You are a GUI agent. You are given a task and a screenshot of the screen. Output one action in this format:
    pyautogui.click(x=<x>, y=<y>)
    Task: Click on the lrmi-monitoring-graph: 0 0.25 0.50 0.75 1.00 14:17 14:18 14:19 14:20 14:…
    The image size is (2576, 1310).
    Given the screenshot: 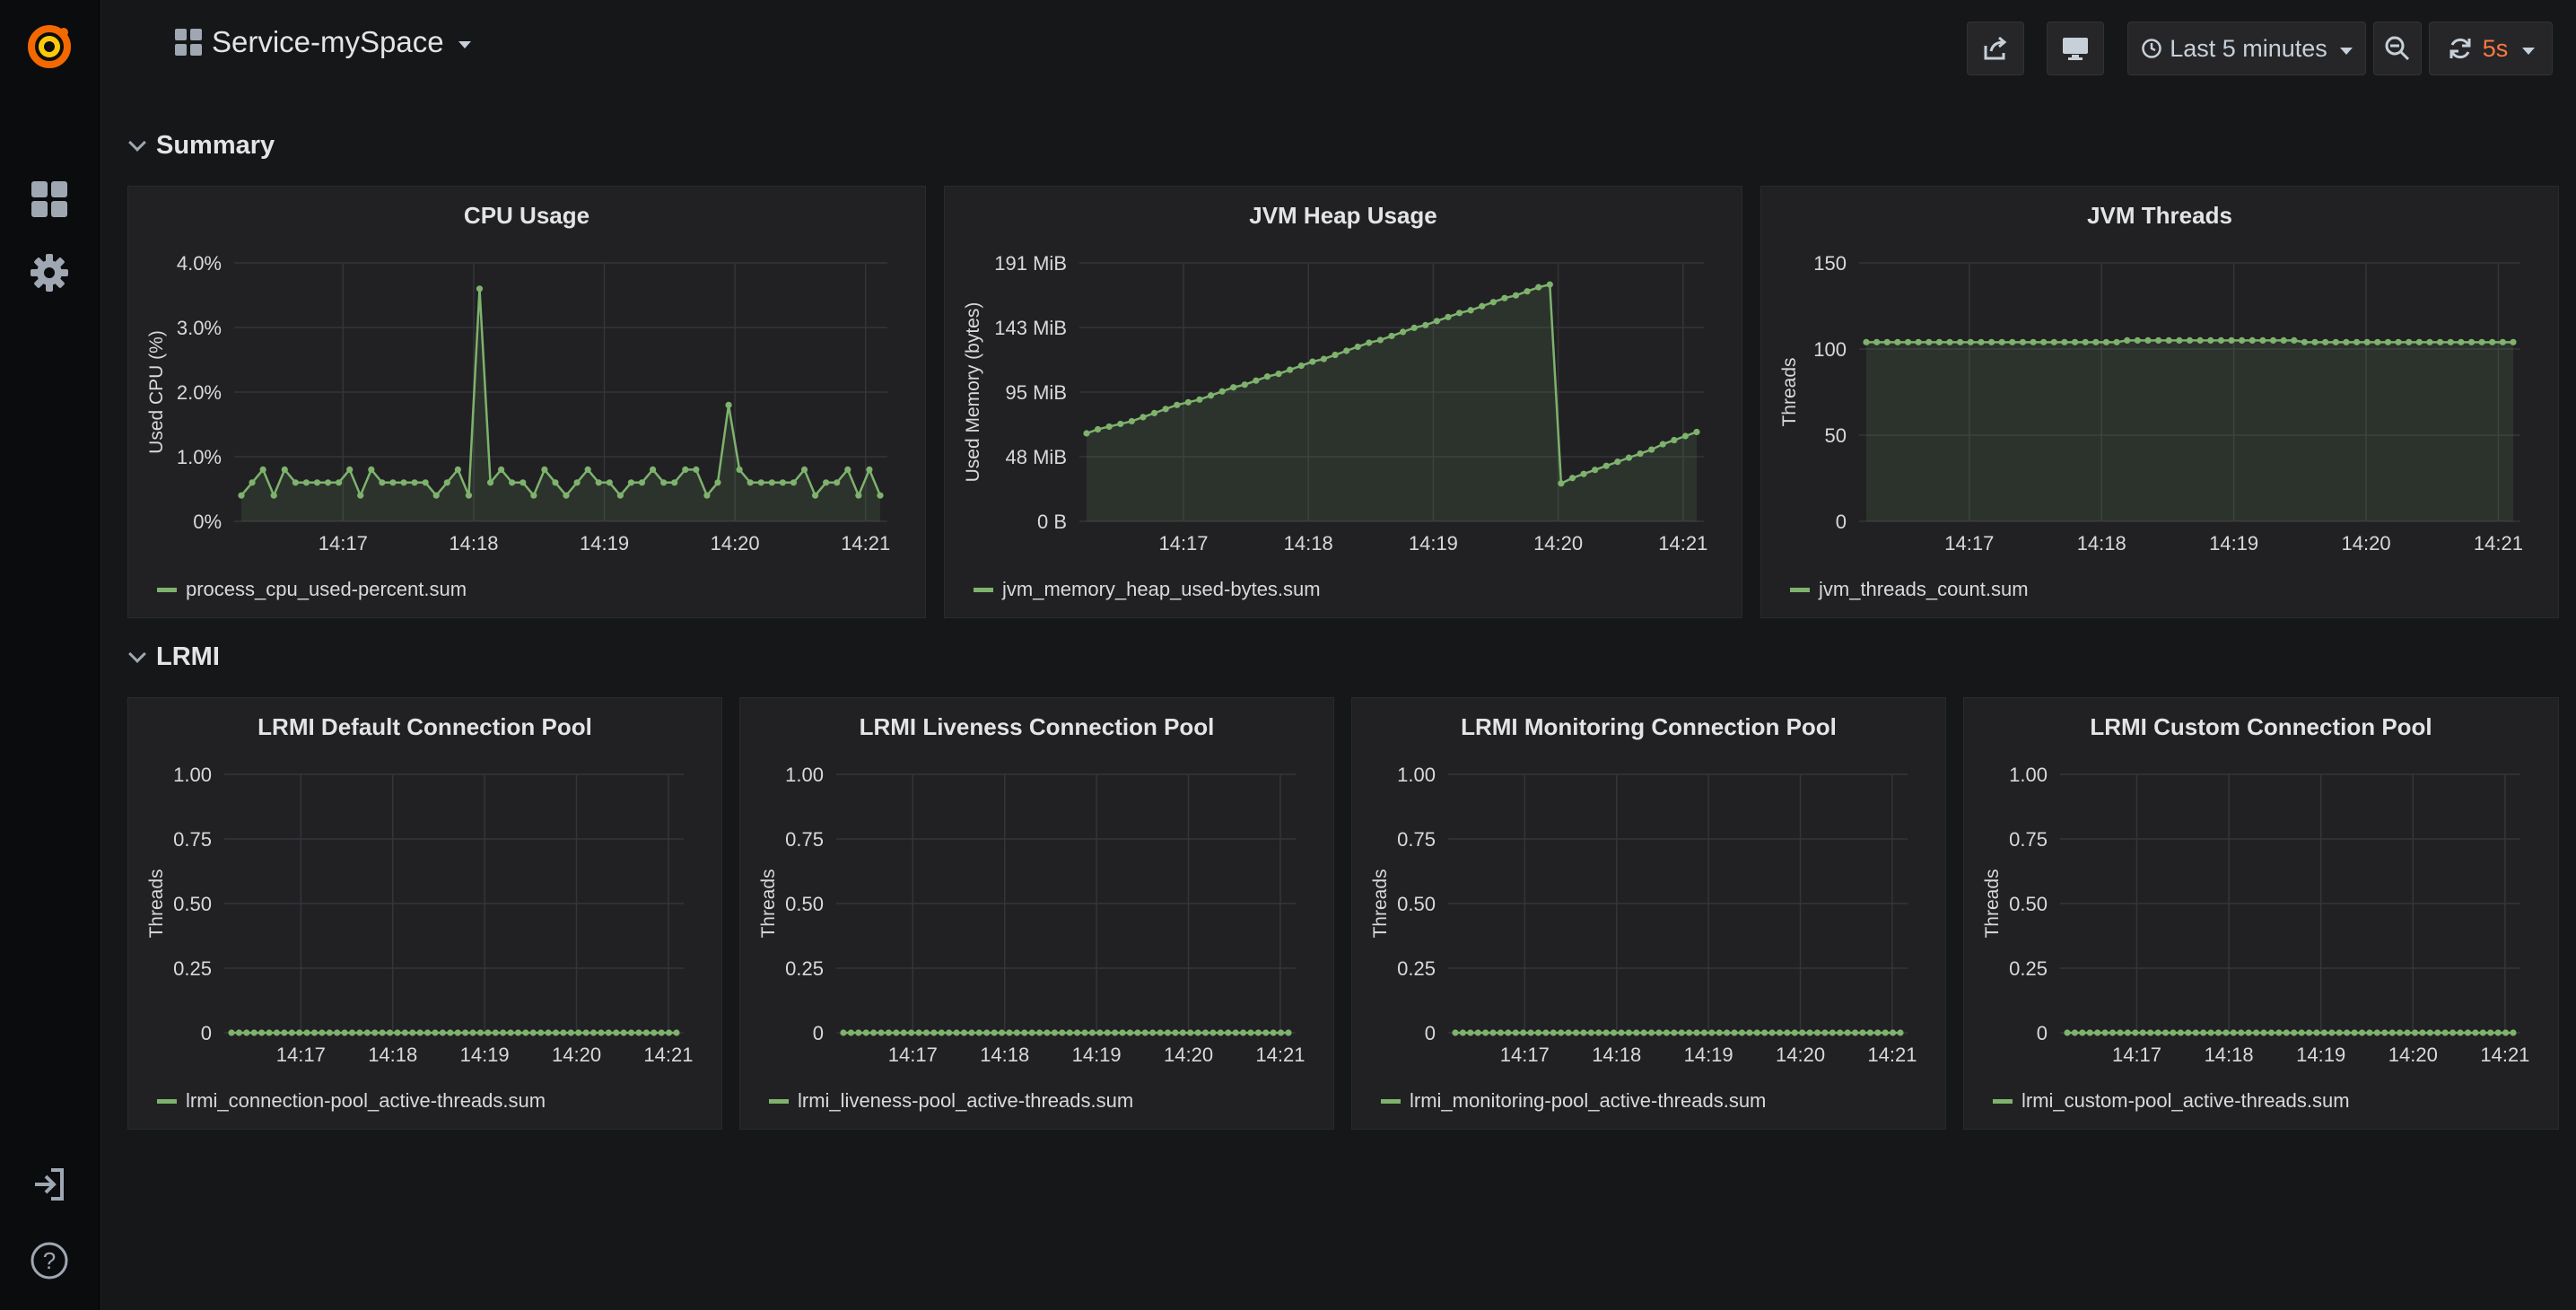 What is the action you would take?
    pyautogui.click(x=1649, y=915)
    